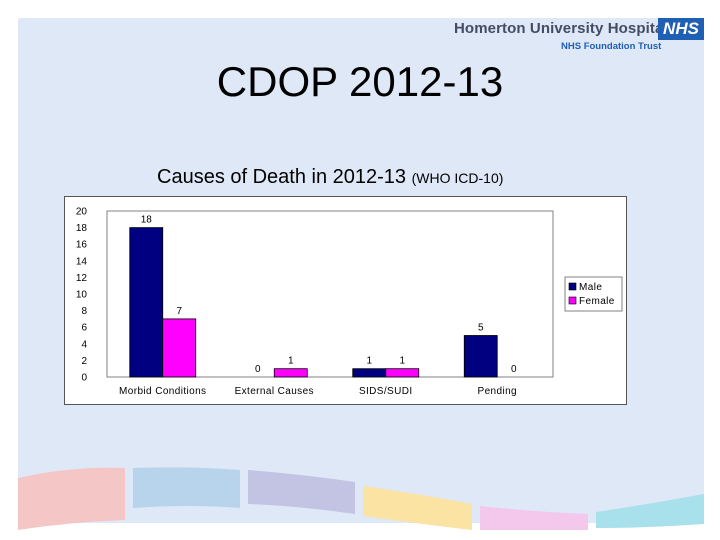 The height and width of the screenshot is (540, 720). What do you see at coordinates (534, 518) in the screenshot?
I see `stripe-pink` at bounding box center [534, 518].